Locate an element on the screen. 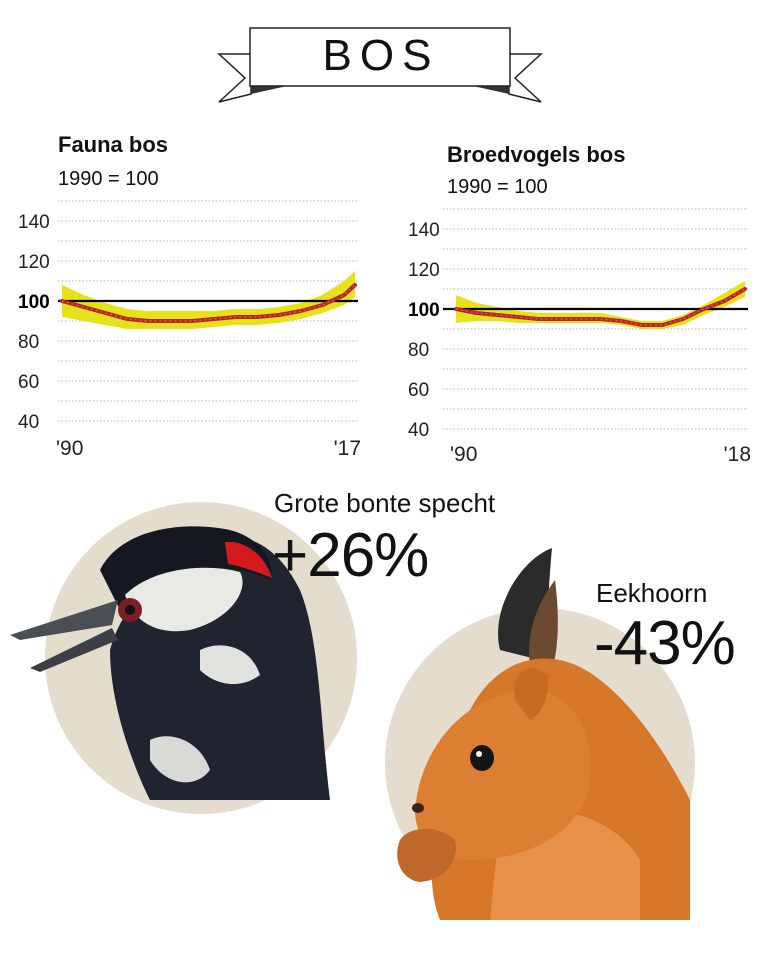 The height and width of the screenshot is (953, 763). squirrel-change: -43% is located at coordinates (665, 643).